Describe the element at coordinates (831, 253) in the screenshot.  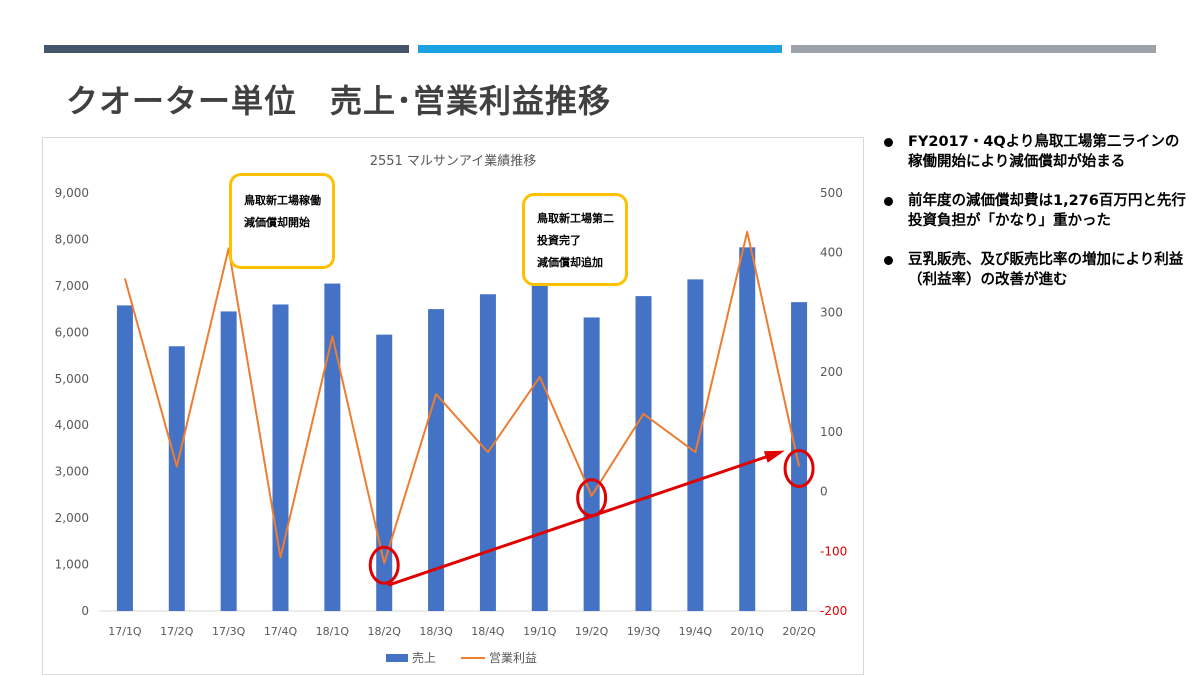
I see `y-right-tick-label: 400` at that location.